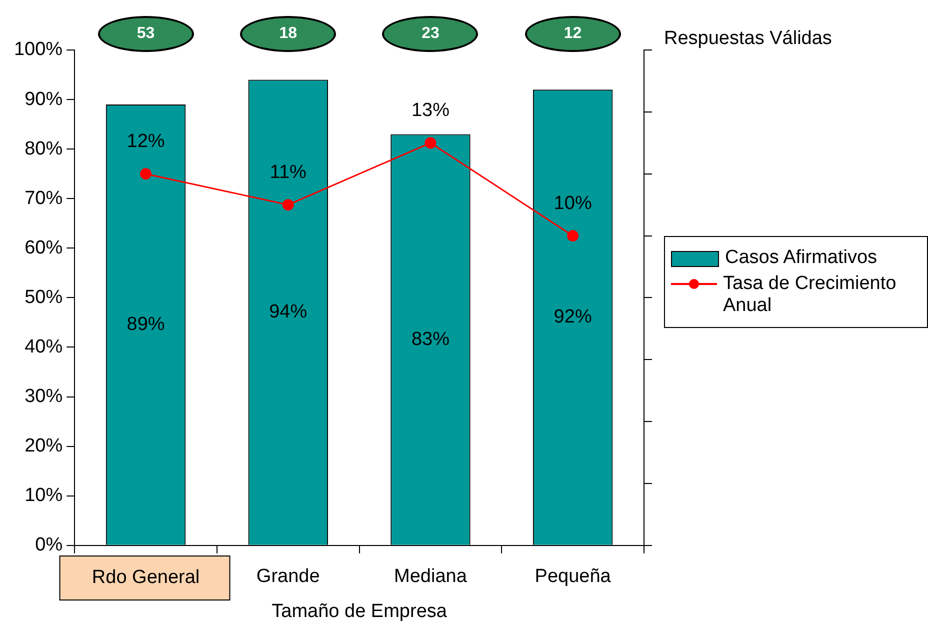  I want to click on y-tick-label: 100%, so click(38, 49).